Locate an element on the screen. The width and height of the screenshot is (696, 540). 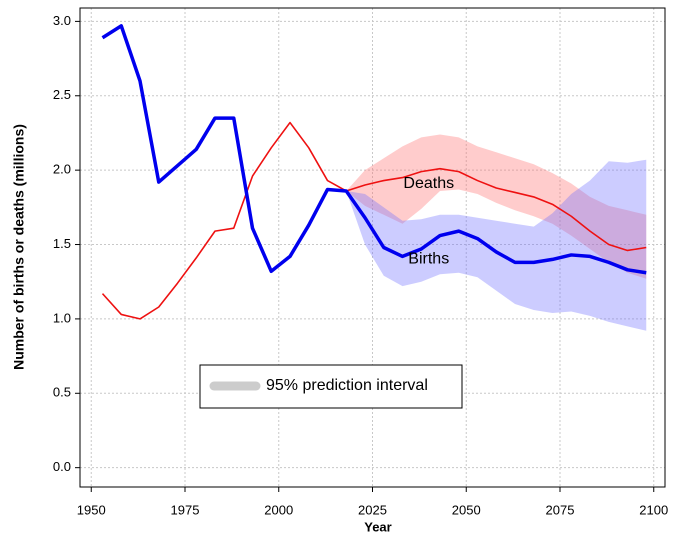
x-tick-label: 2000 is located at coordinates (278, 509).